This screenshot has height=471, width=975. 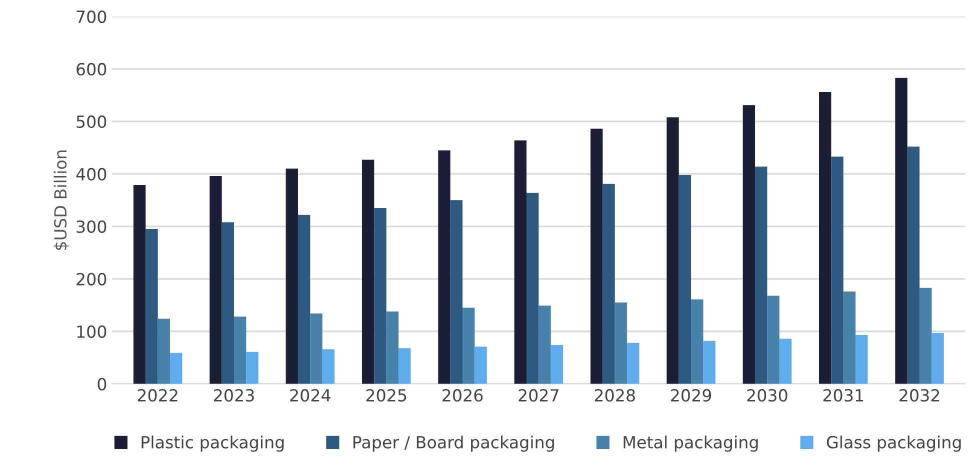 What do you see at coordinates (91, 121) in the screenshot?
I see `y-tick-label: 500` at bounding box center [91, 121].